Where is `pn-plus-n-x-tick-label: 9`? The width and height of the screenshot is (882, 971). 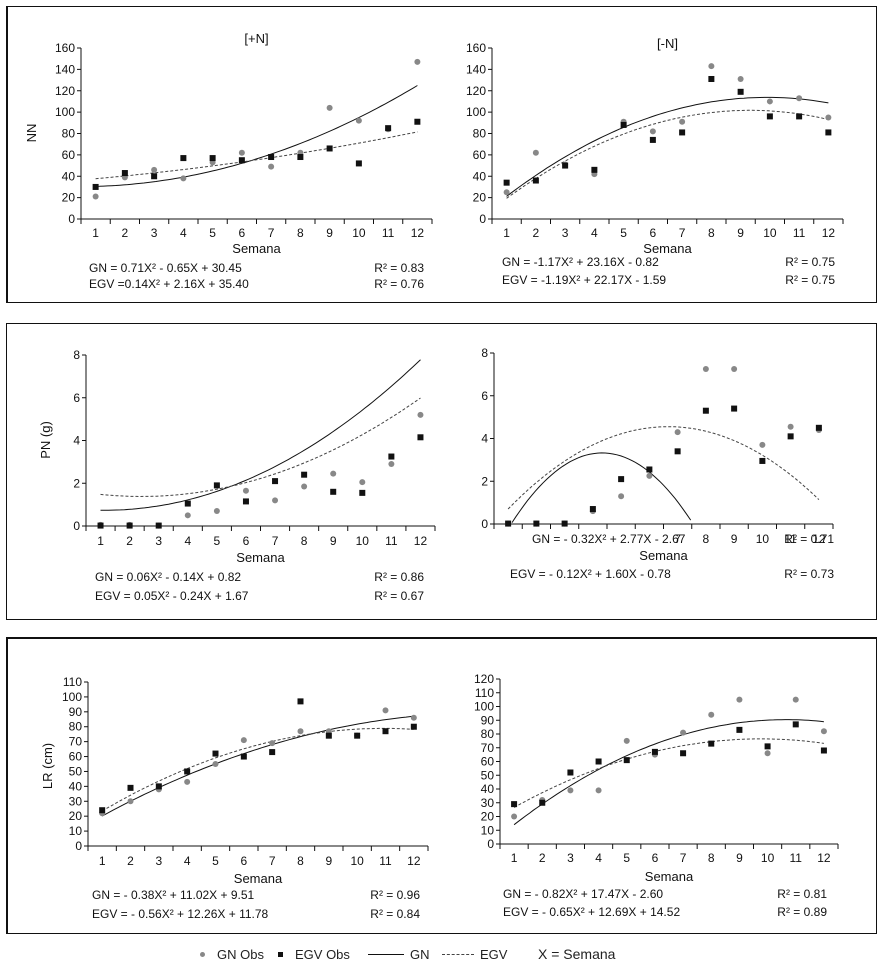
pn-plus-n-x-tick-label: 9 is located at coordinates (333, 541).